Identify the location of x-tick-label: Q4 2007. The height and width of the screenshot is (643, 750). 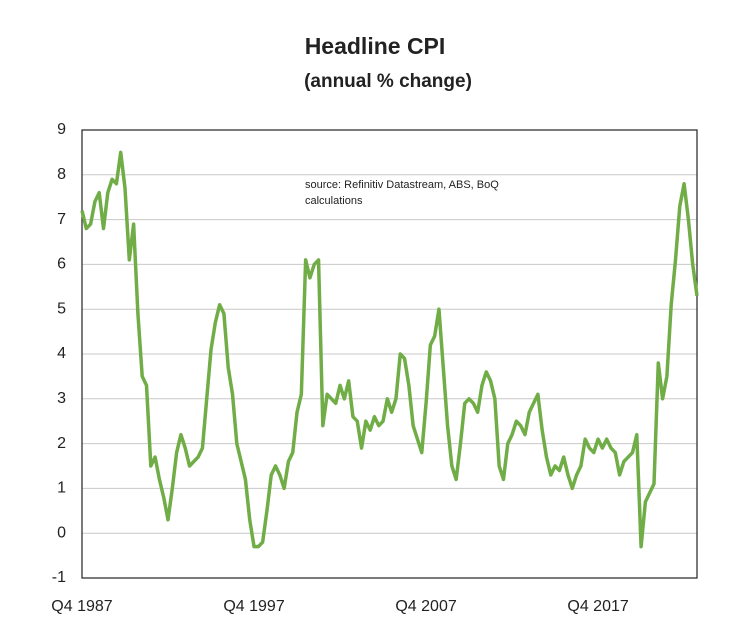
(425, 606).